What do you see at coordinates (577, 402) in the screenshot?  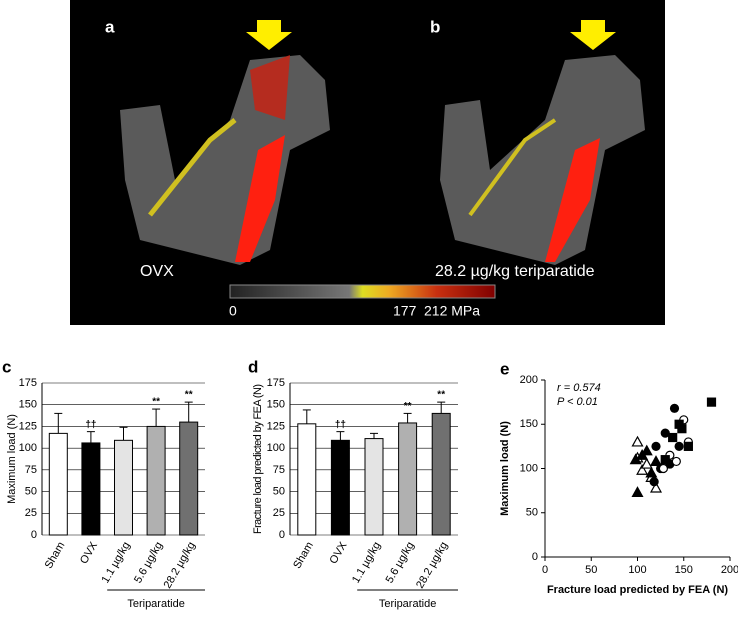 I see `annotation: P < 0.01` at bounding box center [577, 402].